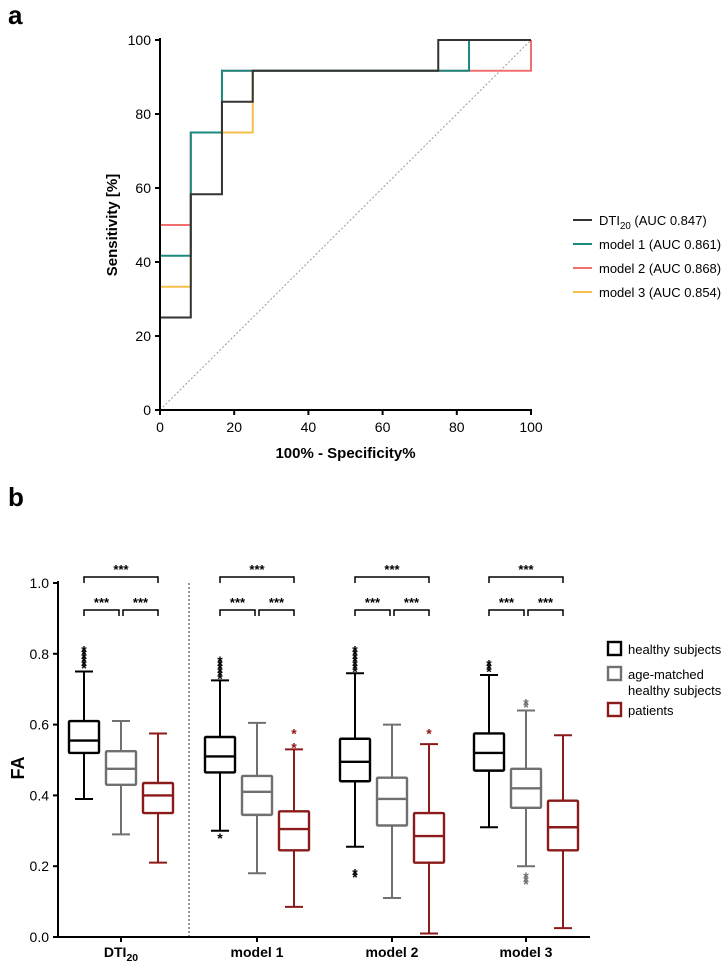  I want to click on box-group-label-2: model 2, so click(392, 952).